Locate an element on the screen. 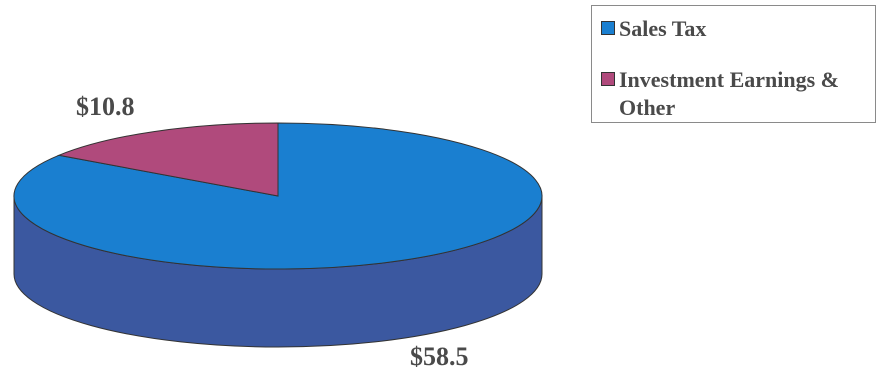 The width and height of the screenshot is (885, 381). data-label-investment-earnings: $10.8 is located at coordinates (105, 106).